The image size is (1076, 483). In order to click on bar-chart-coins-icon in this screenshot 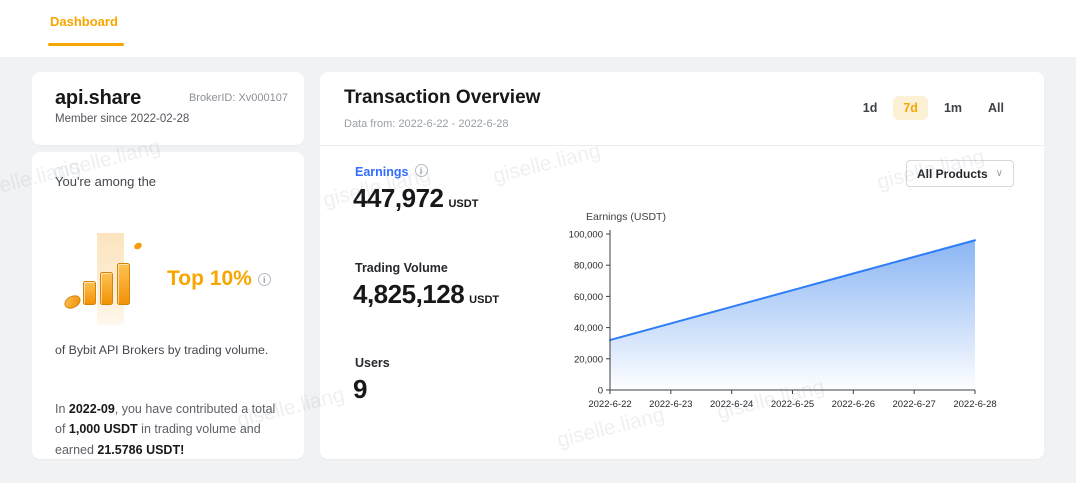, I will do `click(107, 279)`.